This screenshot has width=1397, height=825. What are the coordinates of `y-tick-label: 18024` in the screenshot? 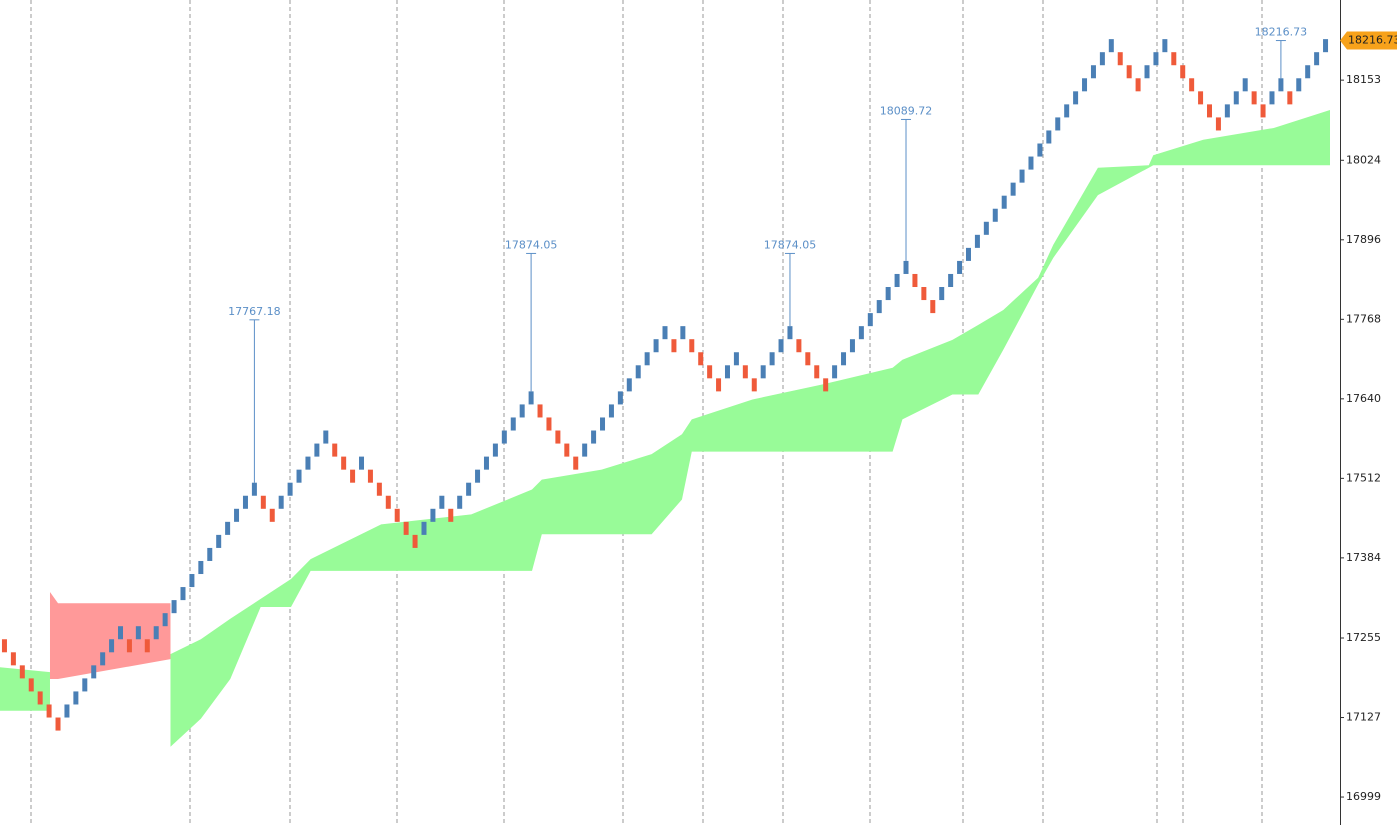 It's located at (1363, 159).